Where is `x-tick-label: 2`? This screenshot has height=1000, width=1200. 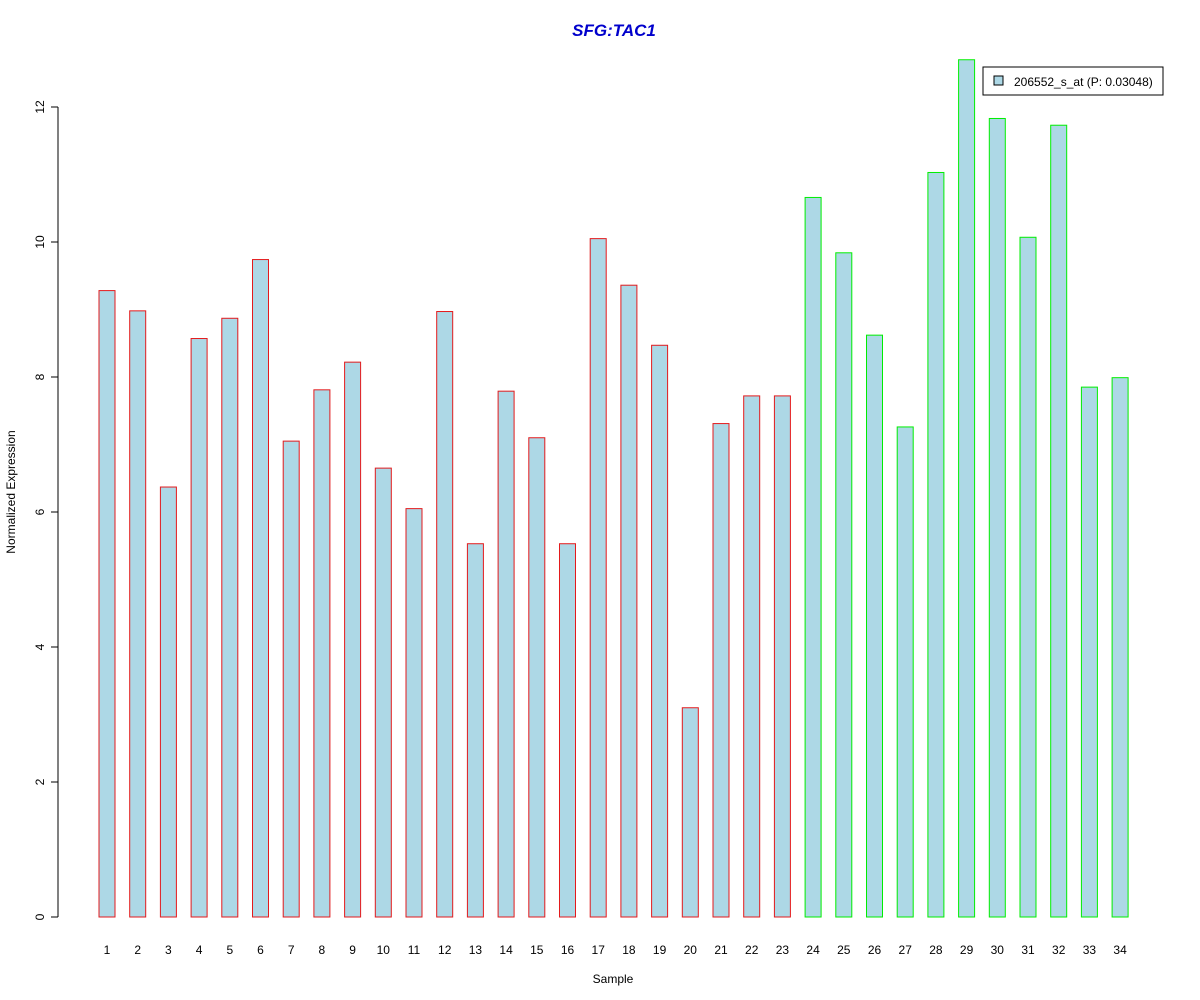 x-tick-label: 2 is located at coordinates (137, 950).